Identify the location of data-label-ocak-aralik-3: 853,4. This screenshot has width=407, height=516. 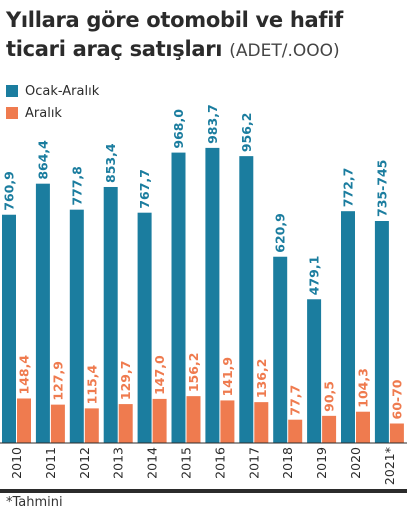
(110, 163).